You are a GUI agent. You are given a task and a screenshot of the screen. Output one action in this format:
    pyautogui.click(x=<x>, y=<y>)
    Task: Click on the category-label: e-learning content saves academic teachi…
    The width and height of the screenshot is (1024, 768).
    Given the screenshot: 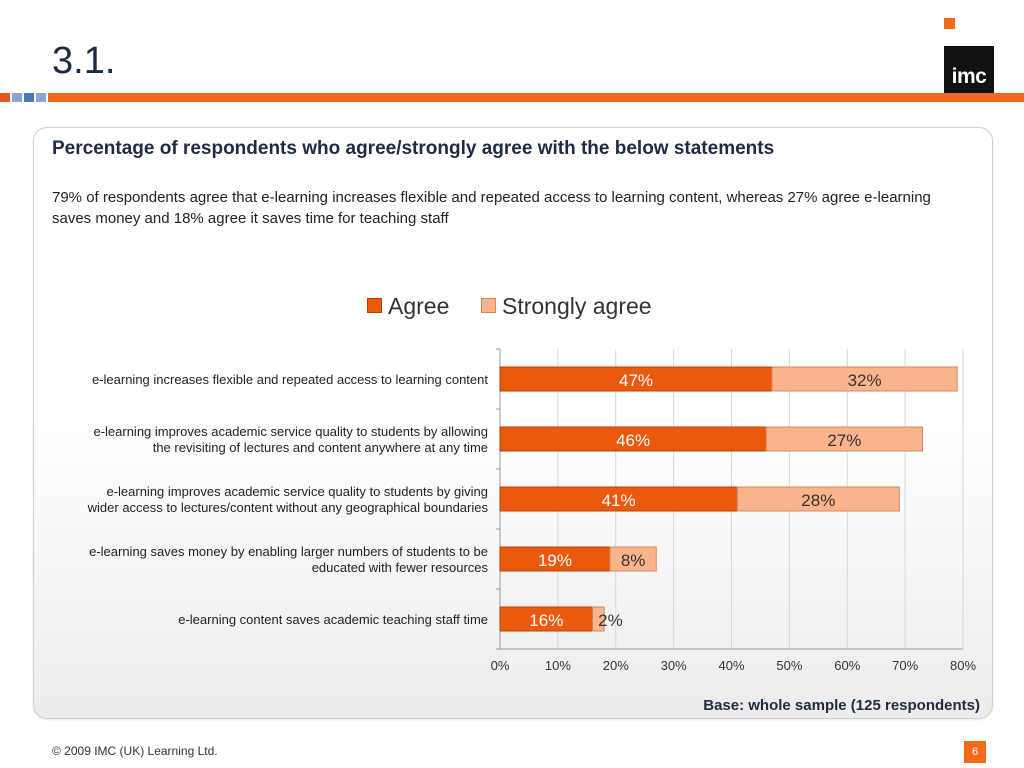 What is the action you would take?
    pyautogui.click(x=333, y=619)
    